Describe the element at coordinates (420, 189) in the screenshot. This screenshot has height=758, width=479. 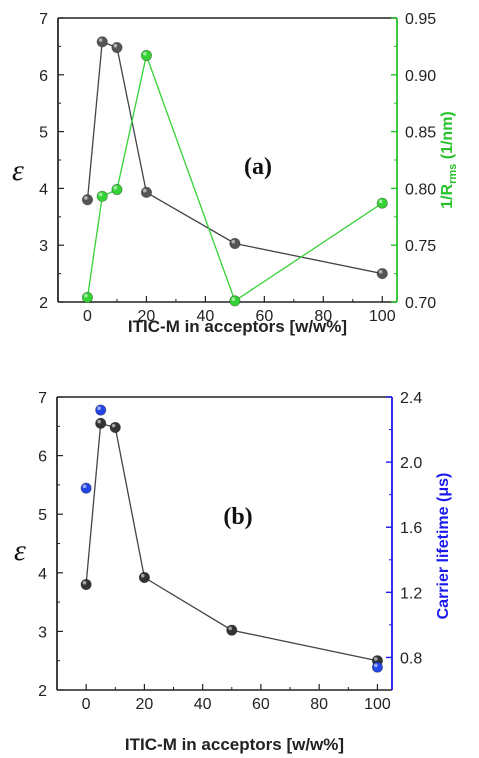
I see `chart-a-y2-tick-label: 0.80` at that location.